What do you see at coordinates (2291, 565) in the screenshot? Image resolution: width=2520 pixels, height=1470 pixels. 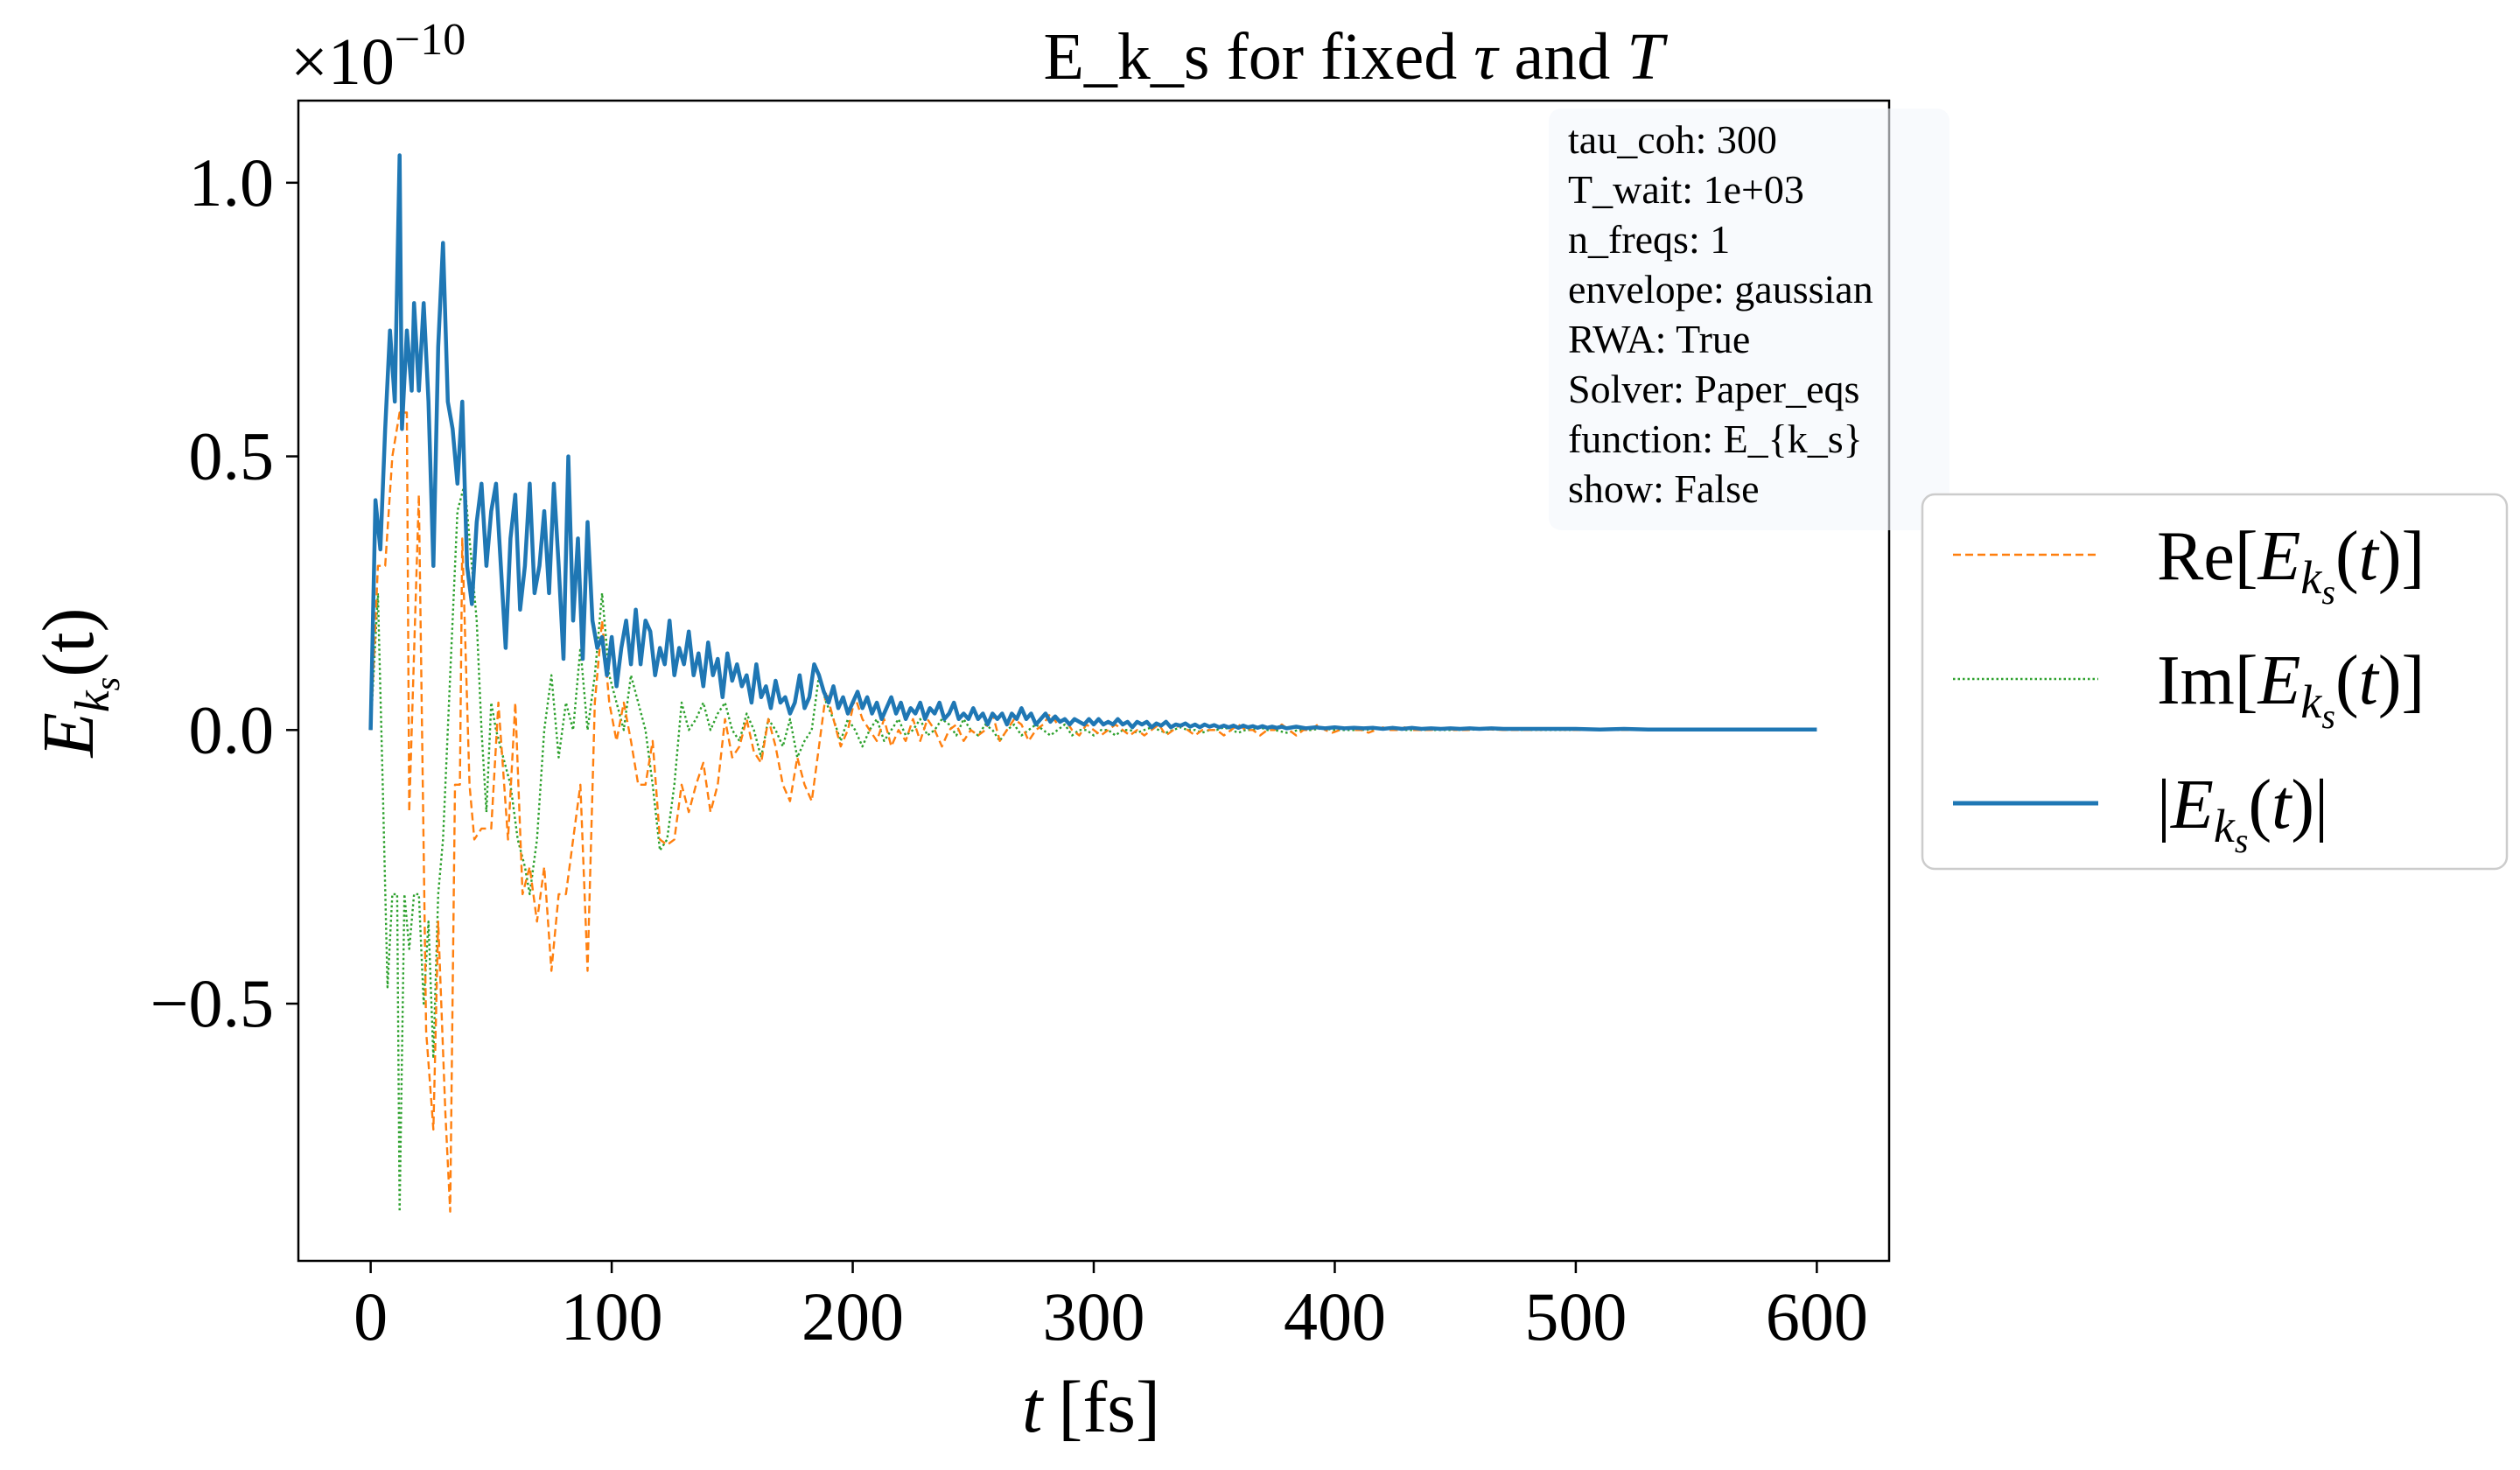 I see `legend-label: Re[Eks(t)]` at bounding box center [2291, 565].